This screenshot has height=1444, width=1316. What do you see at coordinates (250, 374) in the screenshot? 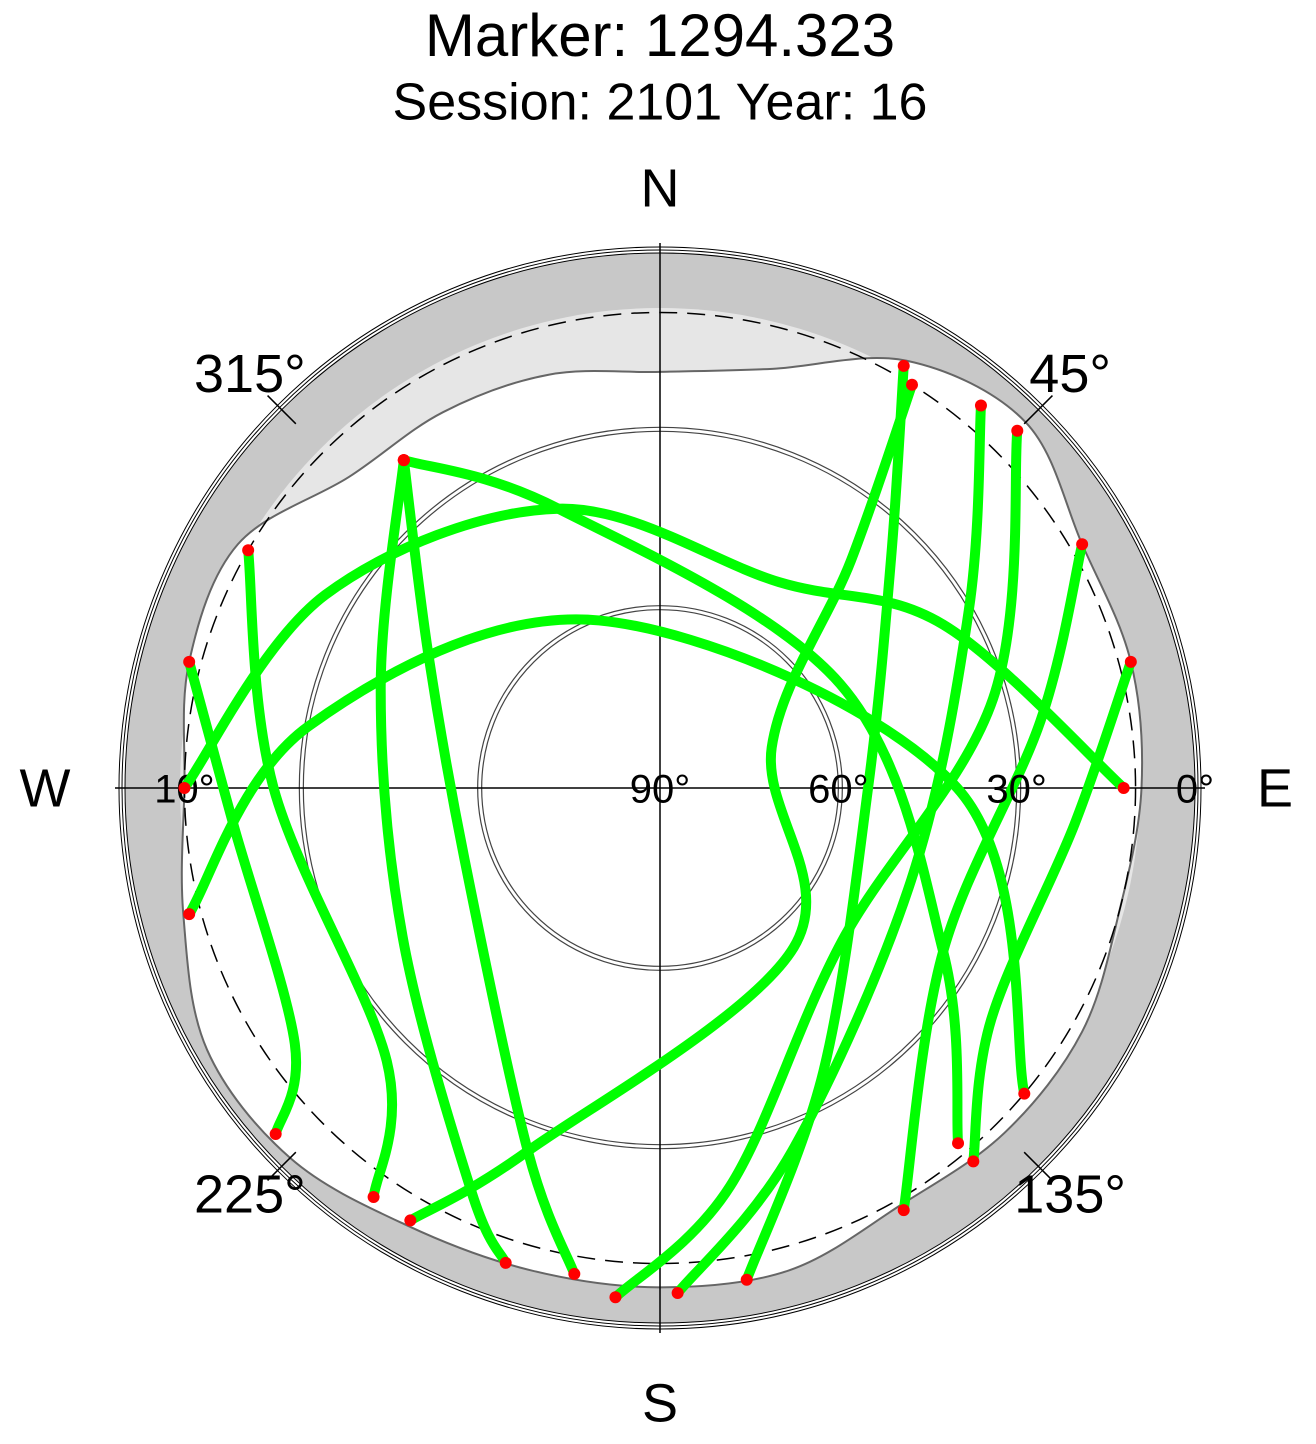
I see `azimuth-label: 315°` at bounding box center [250, 374].